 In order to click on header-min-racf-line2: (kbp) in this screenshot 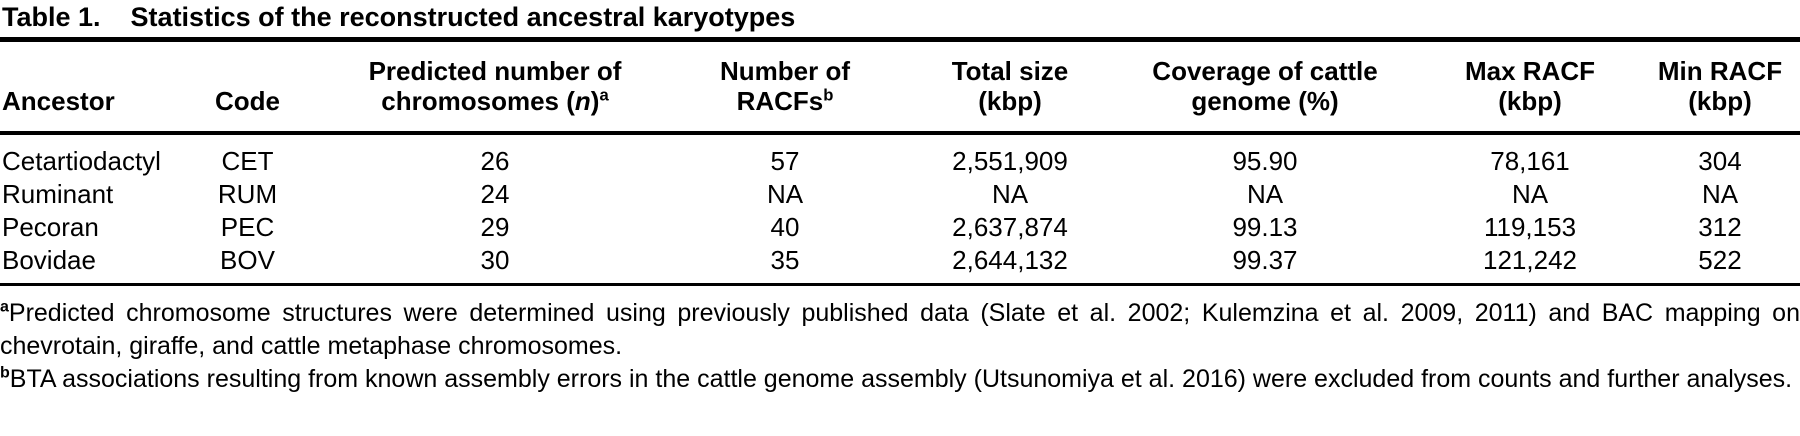, I will do `click(1720, 101)`.